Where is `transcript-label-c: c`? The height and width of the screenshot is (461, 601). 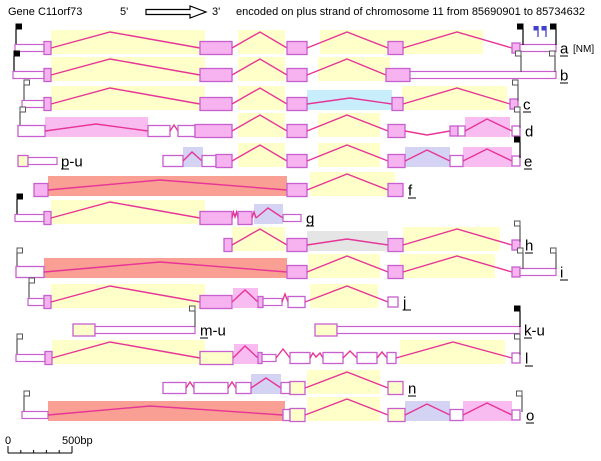
transcript-label-c: c is located at coordinates (527, 105).